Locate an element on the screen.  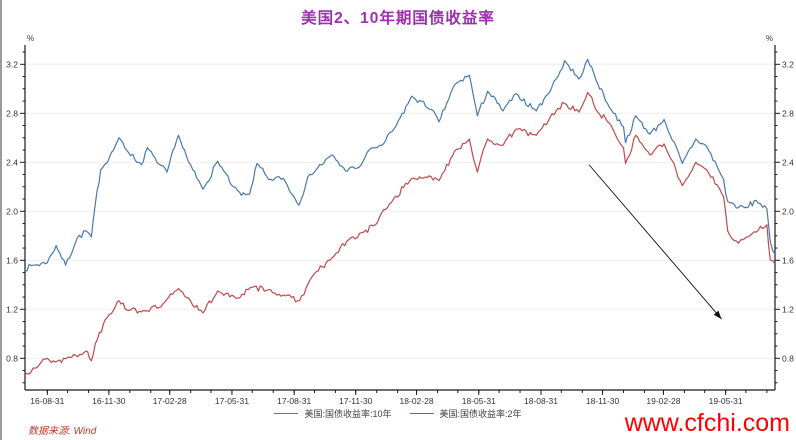
legend-label-2y: 美国:国债收益率:2年 is located at coordinates (480, 414).